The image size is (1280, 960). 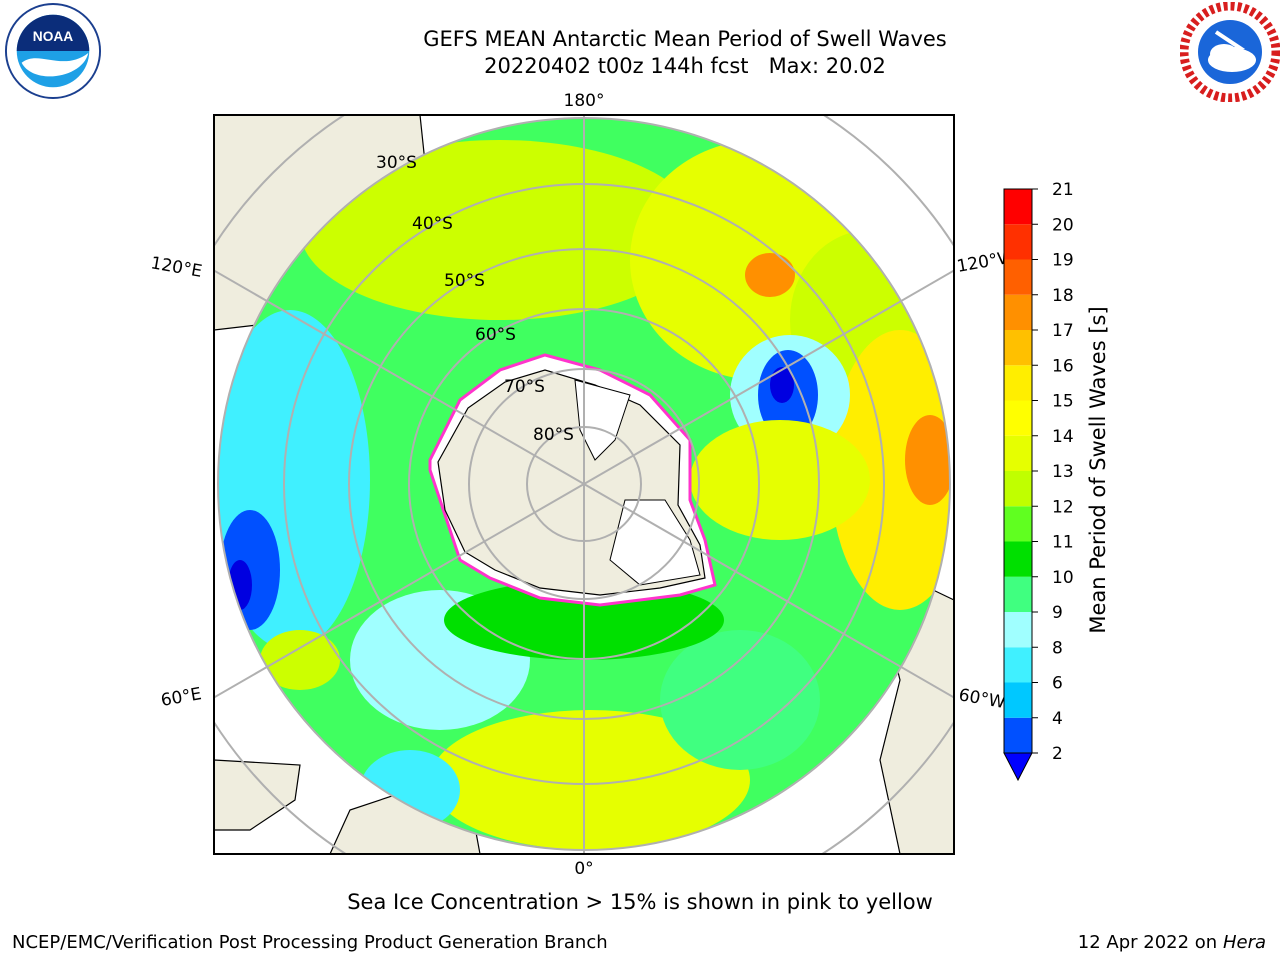 What do you see at coordinates (655, 542) in the screenshot?
I see `weddell-ice-shelf` at bounding box center [655, 542].